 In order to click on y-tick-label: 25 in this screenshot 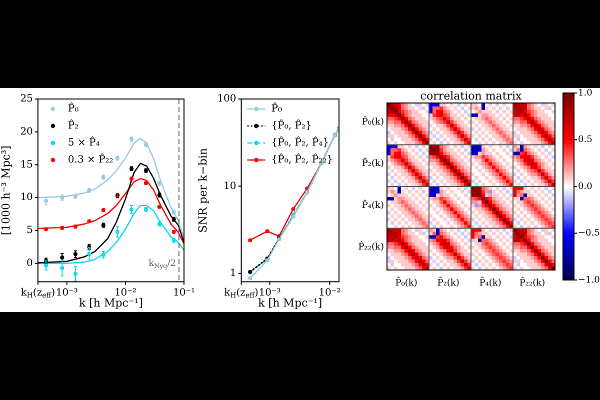, I will do `click(26, 99)`.